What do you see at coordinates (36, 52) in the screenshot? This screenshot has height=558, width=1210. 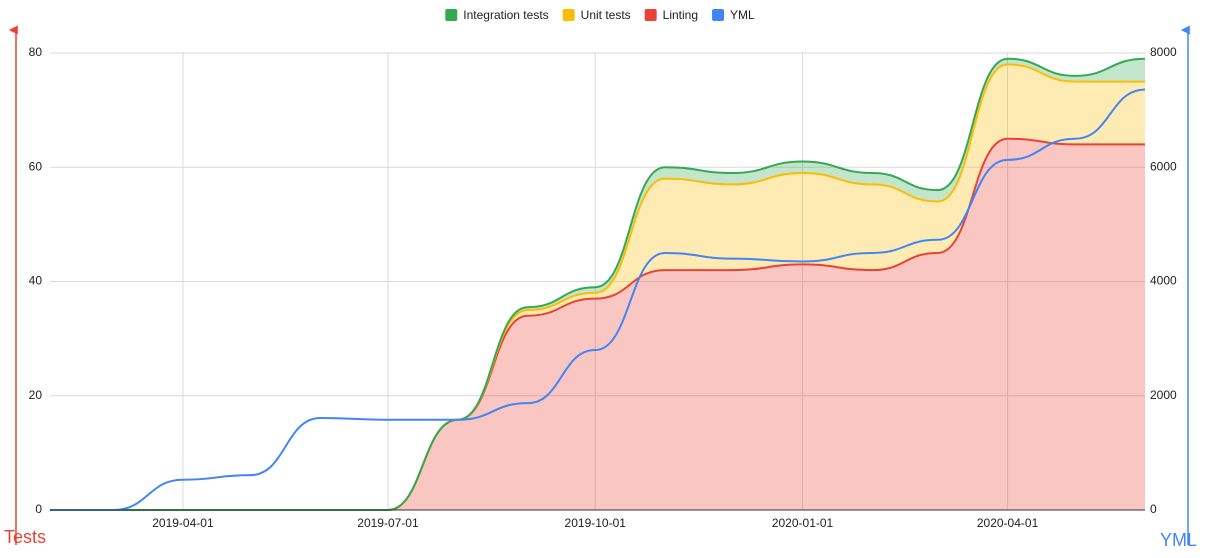 I see `y-tick-label: 80` at bounding box center [36, 52].